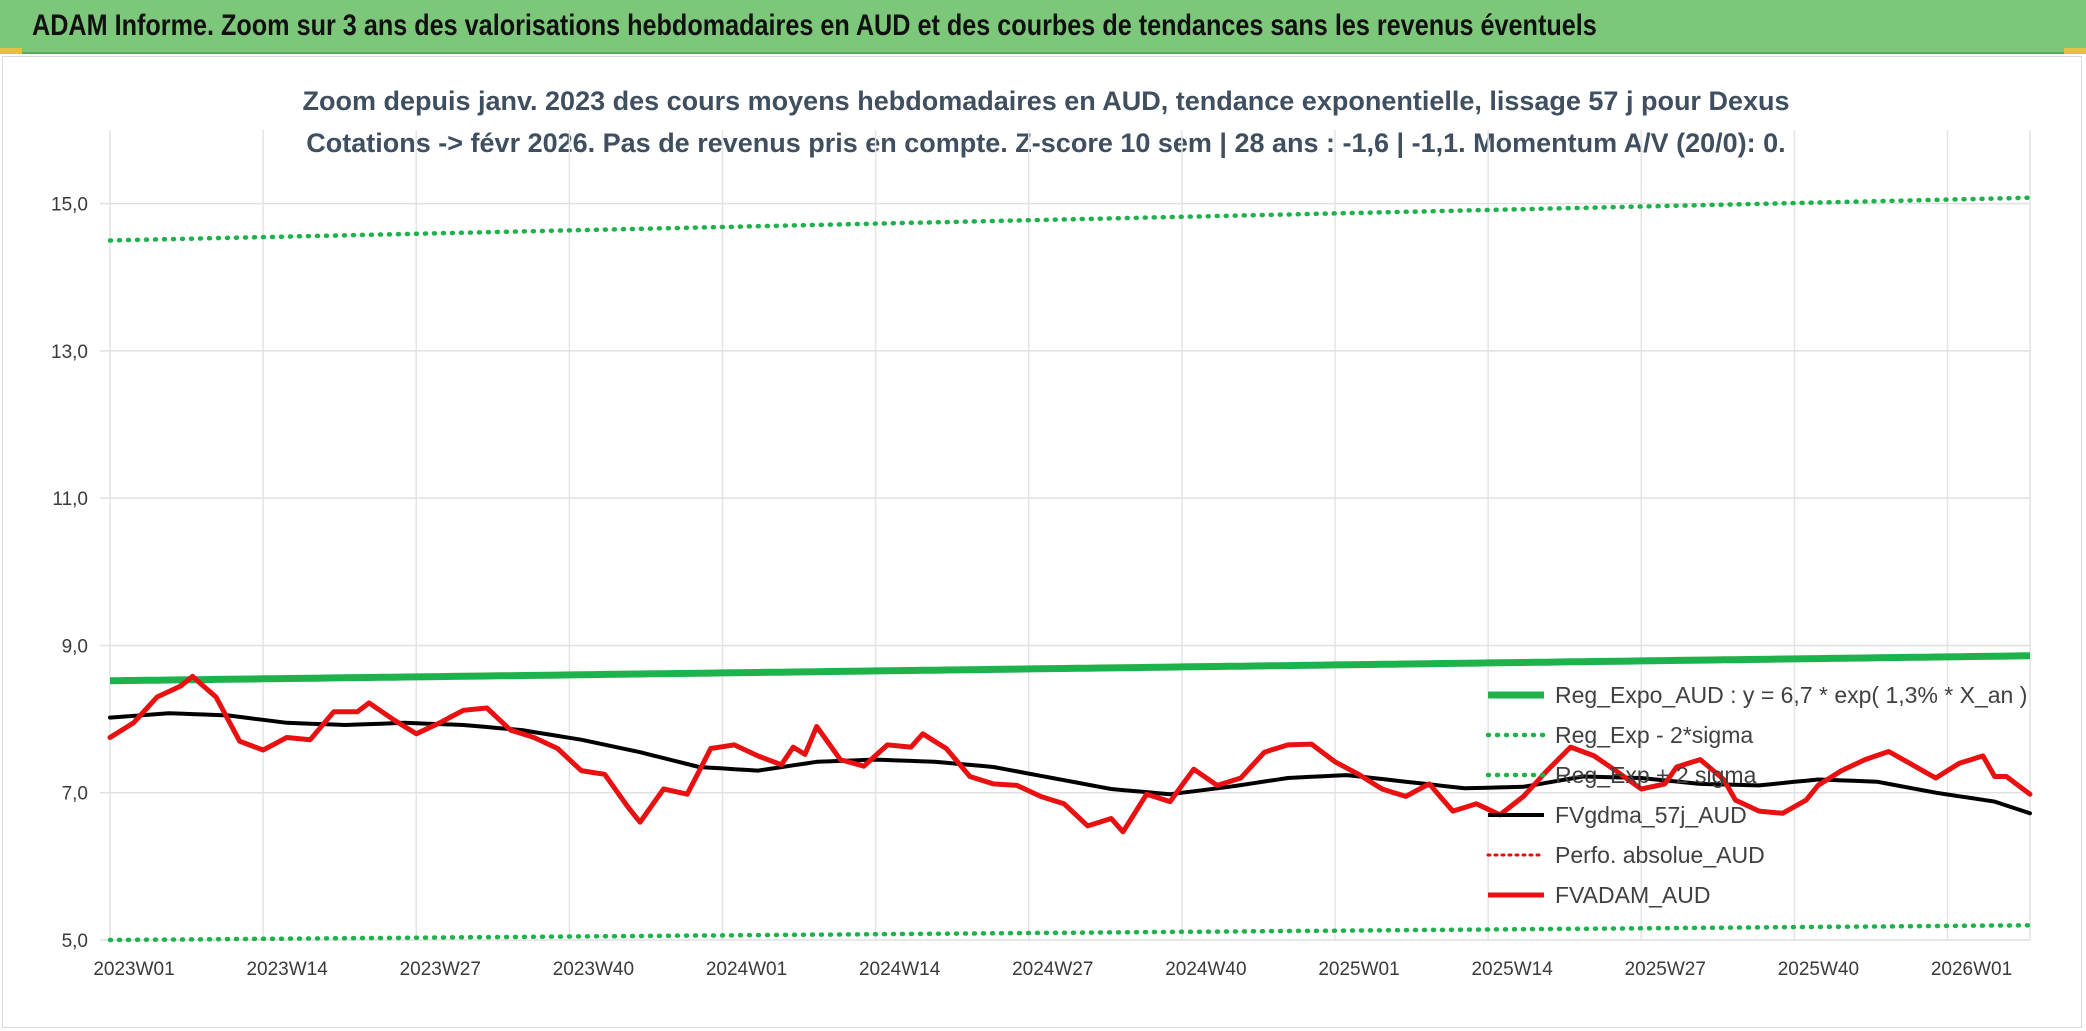 The image size is (2086, 1031). What do you see at coordinates (1818, 969) in the screenshot?
I see `x-tick-label: 2025W40` at bounding box center [1818, 969].